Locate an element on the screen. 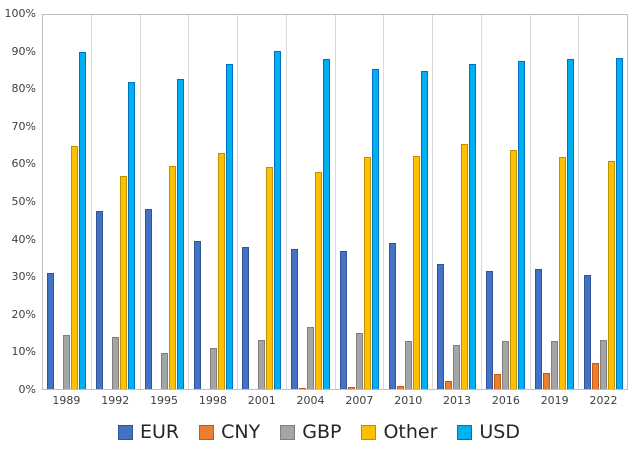 The height and width of the screenshot is (451, 638). bar-eur-1995 is located at coordinates (148, 299).